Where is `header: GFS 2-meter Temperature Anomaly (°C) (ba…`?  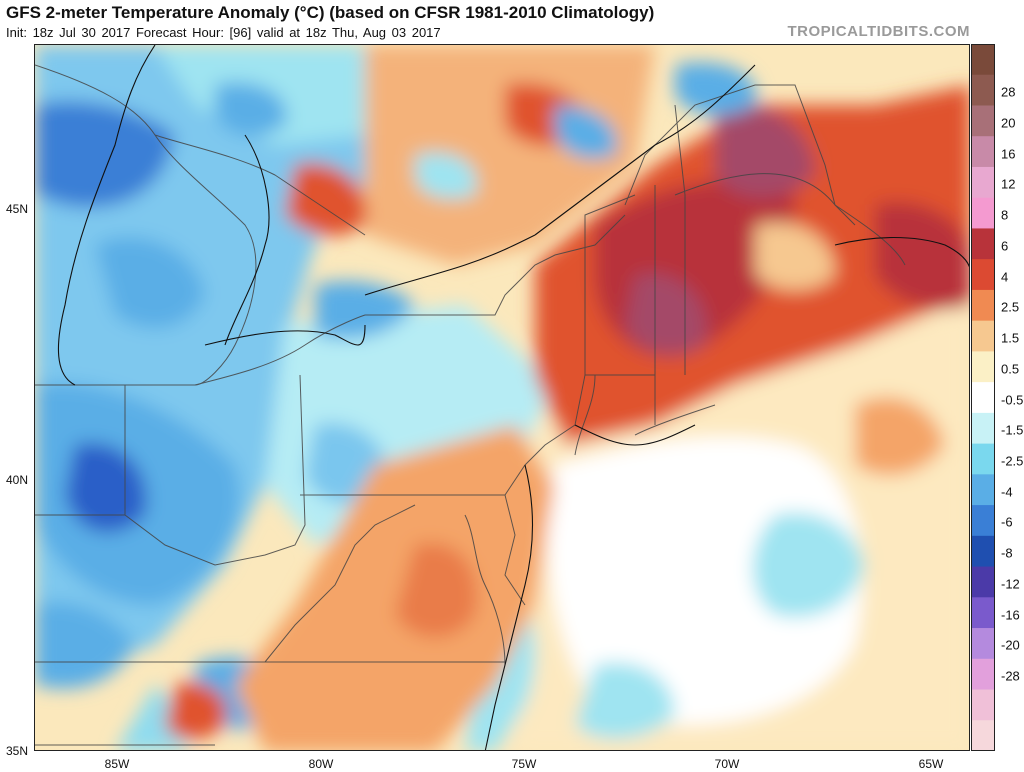 header: GFS 2-meter Temperature Anomaly (°C) (ba… is located at coordinates (512, 22).